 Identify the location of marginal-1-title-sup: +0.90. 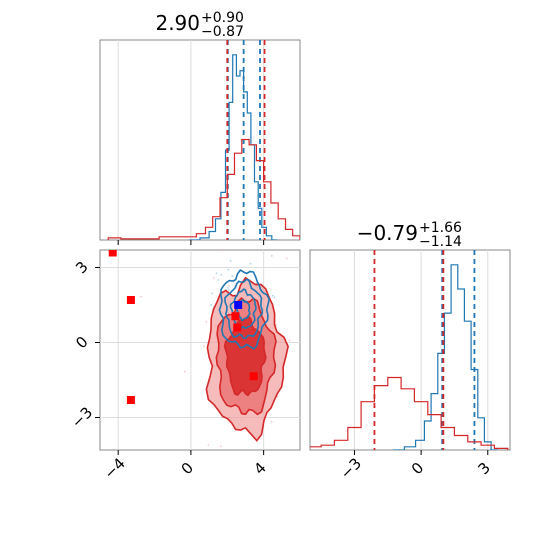
(222, 18).